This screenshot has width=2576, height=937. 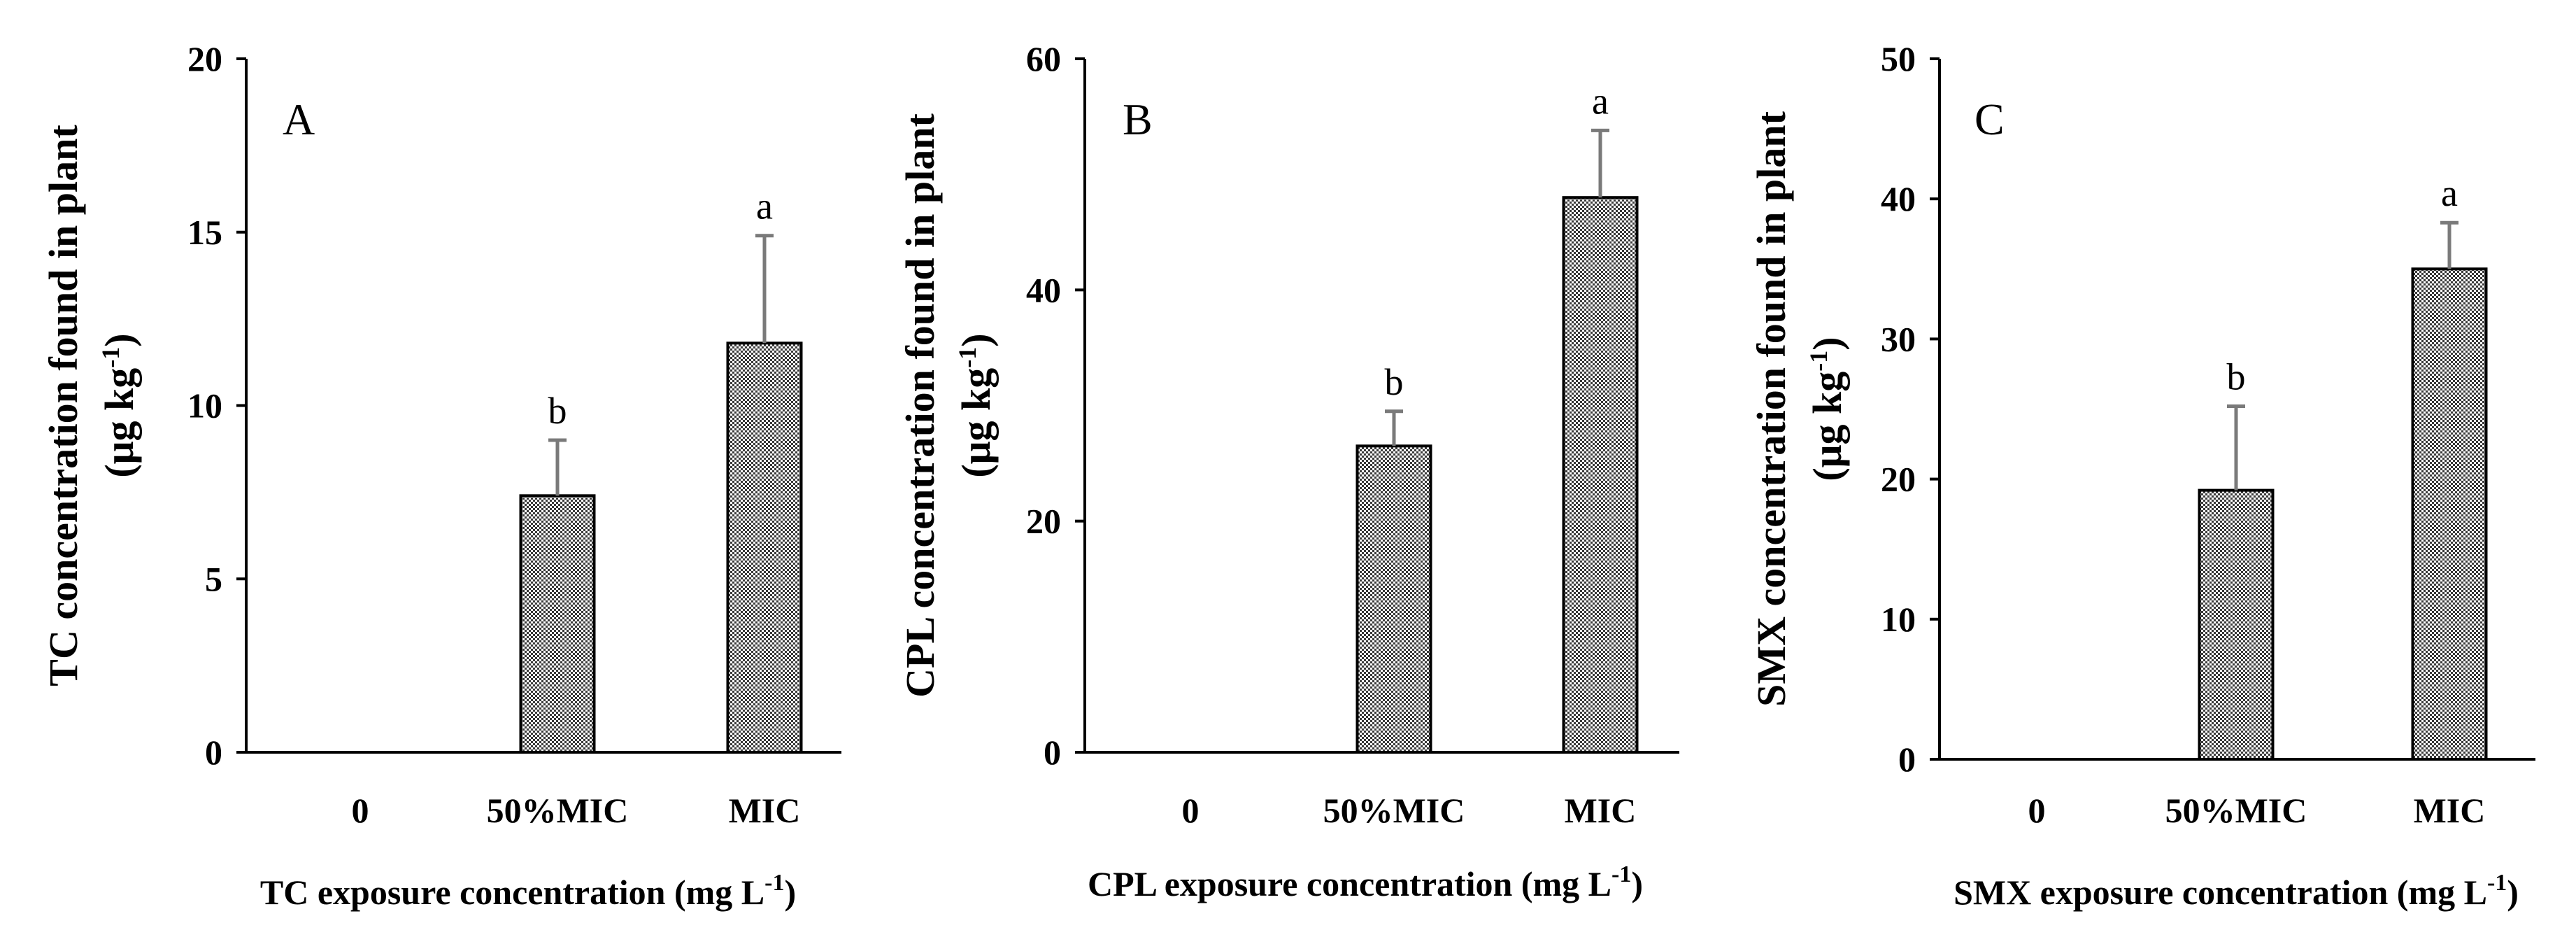 I want to click on panel-b-y-axis-unit: (μg kg-1), so click(x=976, y=405).